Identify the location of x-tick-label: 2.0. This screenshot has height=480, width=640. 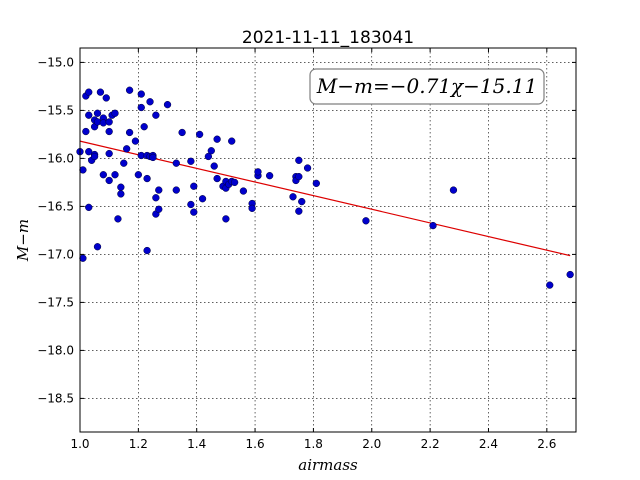
(371, 444).